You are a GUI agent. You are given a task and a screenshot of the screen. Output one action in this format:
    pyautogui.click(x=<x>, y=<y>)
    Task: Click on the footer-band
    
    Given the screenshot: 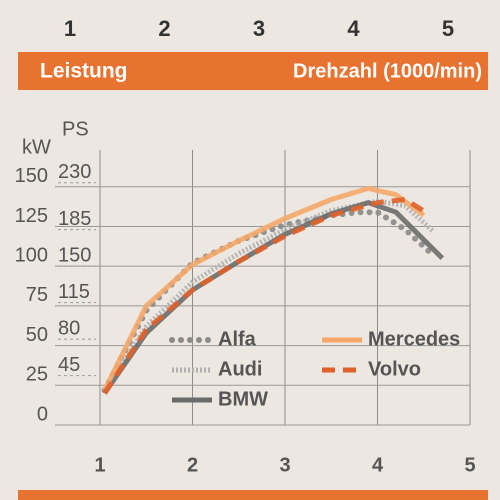 What is the action you would take?
    pyautogui.click(x=253, y=495)
    